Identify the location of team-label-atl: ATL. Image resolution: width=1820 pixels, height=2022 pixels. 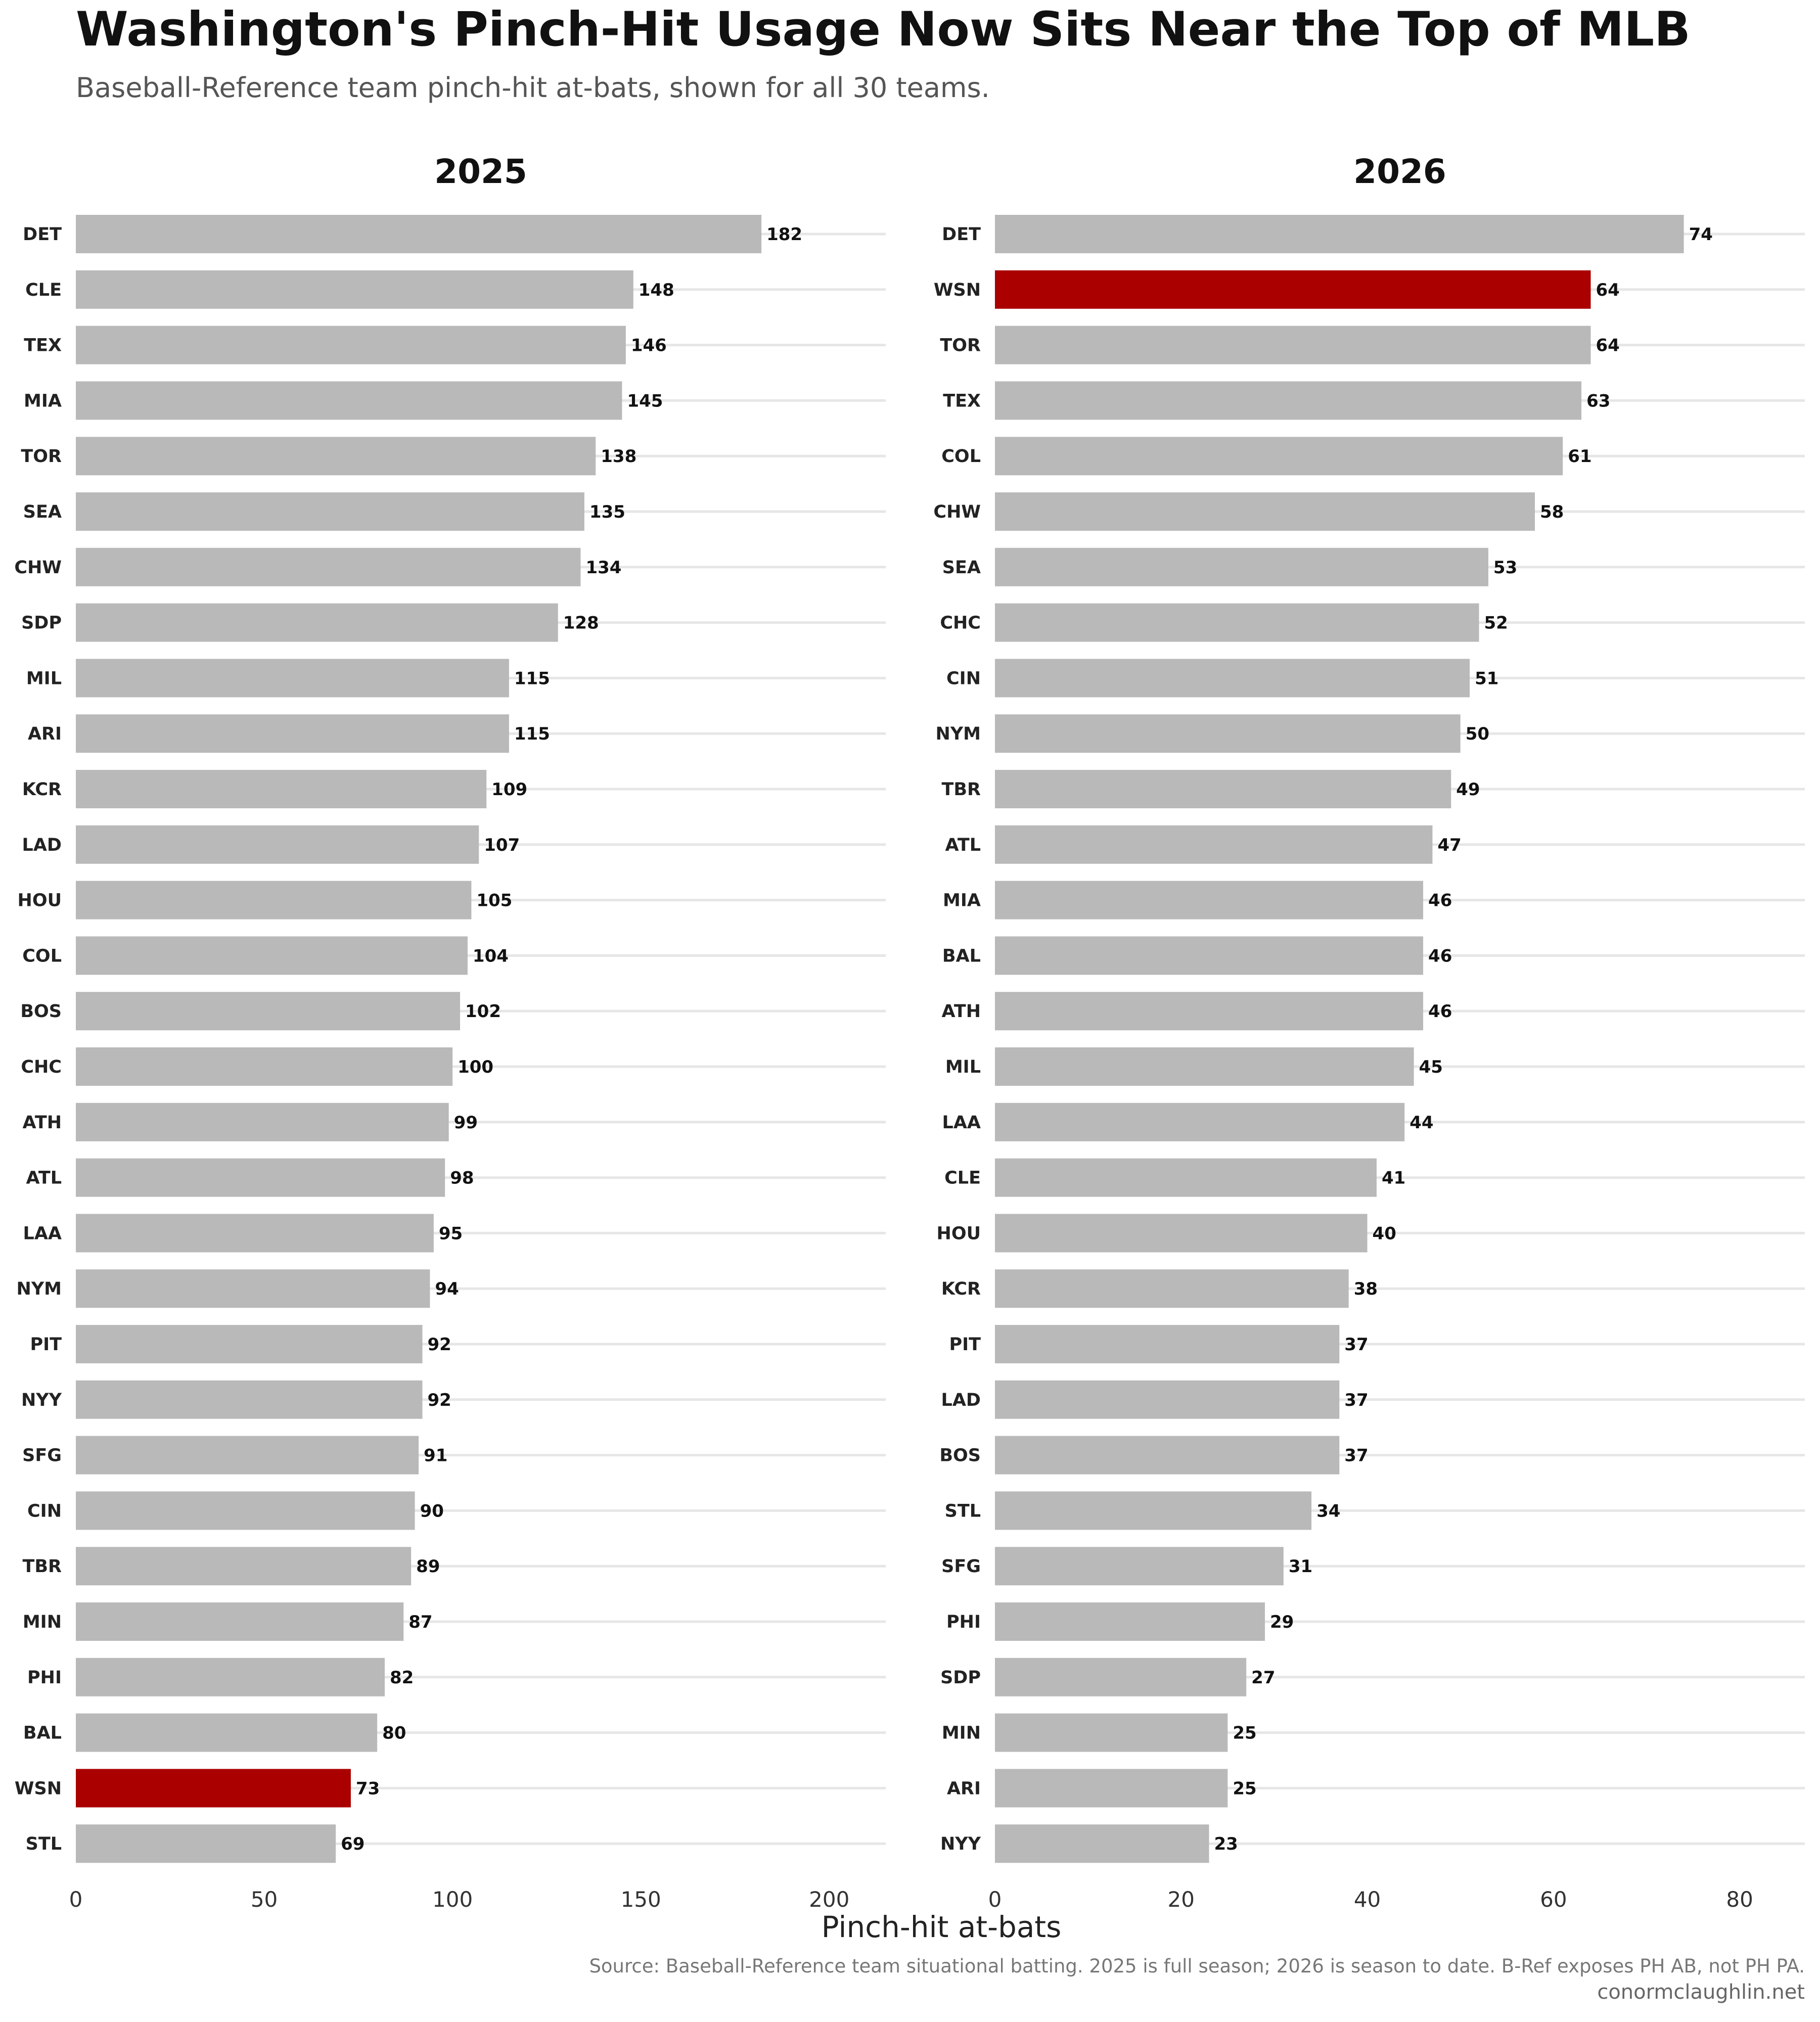
(963, 845).